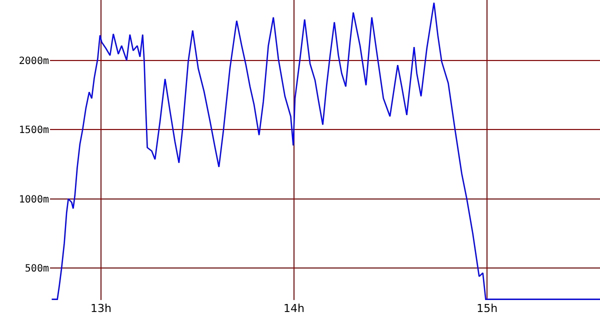 The height and width of the screenshot is (330, 600). What do you see at coordinates (101, 308) in the screenshot?
I see `x-tick-label: 13h` at bounding box center [101, 308].